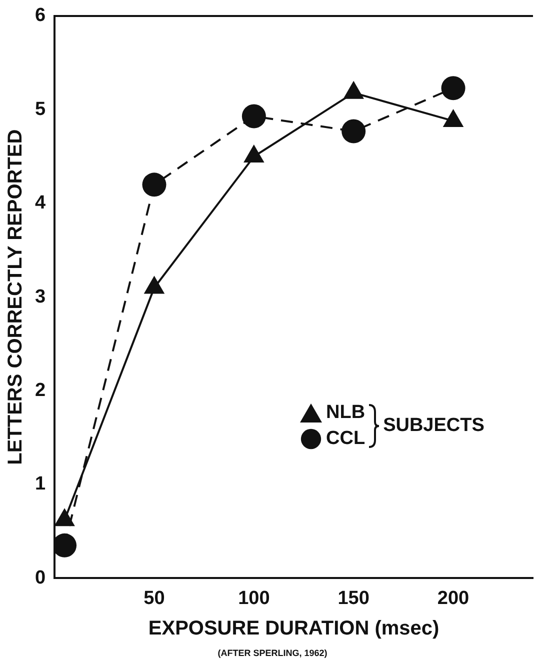 The image size is (545, 667). What do you see at coordinates (40, 297) in the screenshot?
I see `y-tick-label: 3` at bounding box center [40, 297].